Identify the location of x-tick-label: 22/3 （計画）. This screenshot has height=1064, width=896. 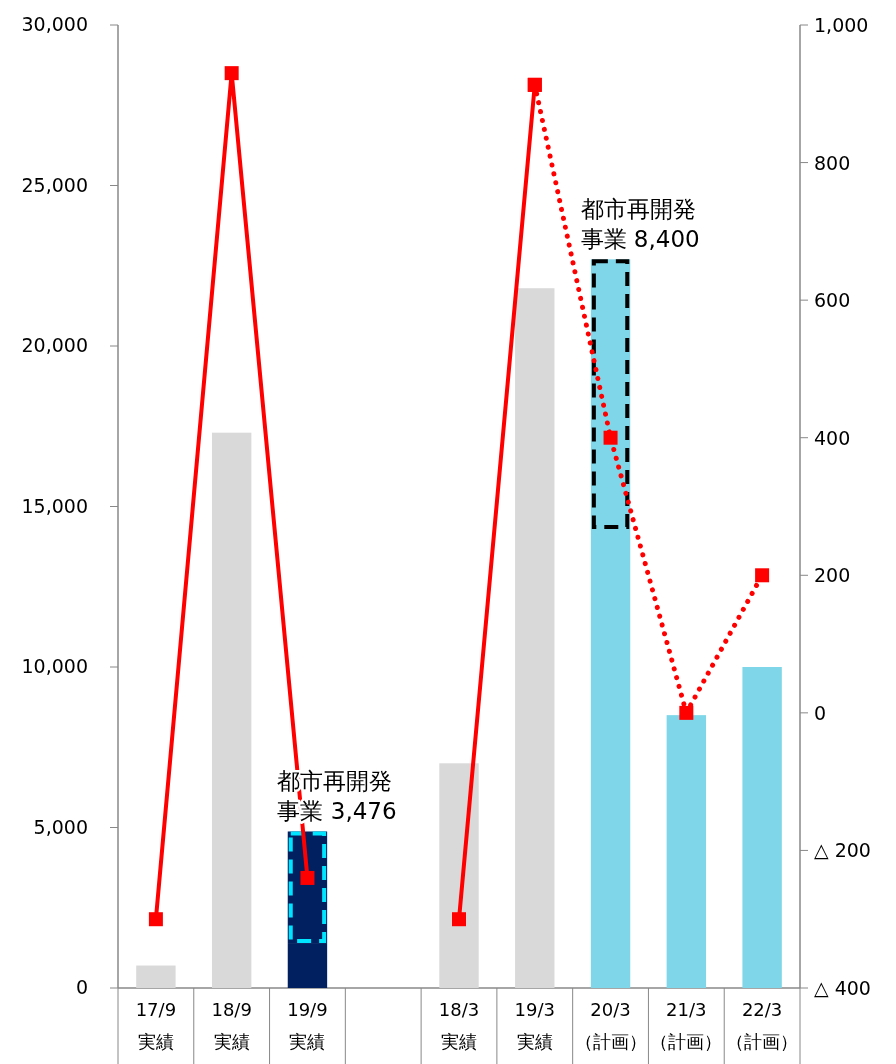
(762, 1025).